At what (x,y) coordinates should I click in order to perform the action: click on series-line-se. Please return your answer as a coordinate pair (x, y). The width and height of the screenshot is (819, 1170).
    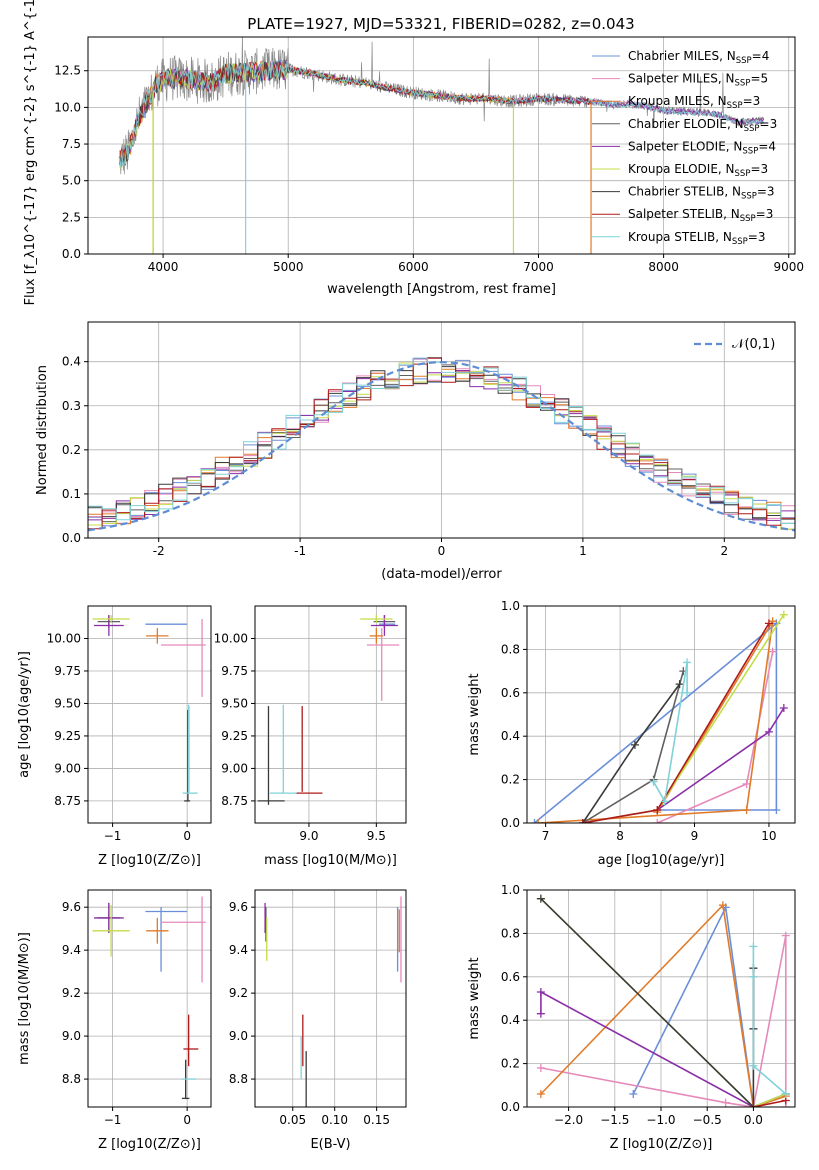
    Looking at the image, I should click on (663, 1048).